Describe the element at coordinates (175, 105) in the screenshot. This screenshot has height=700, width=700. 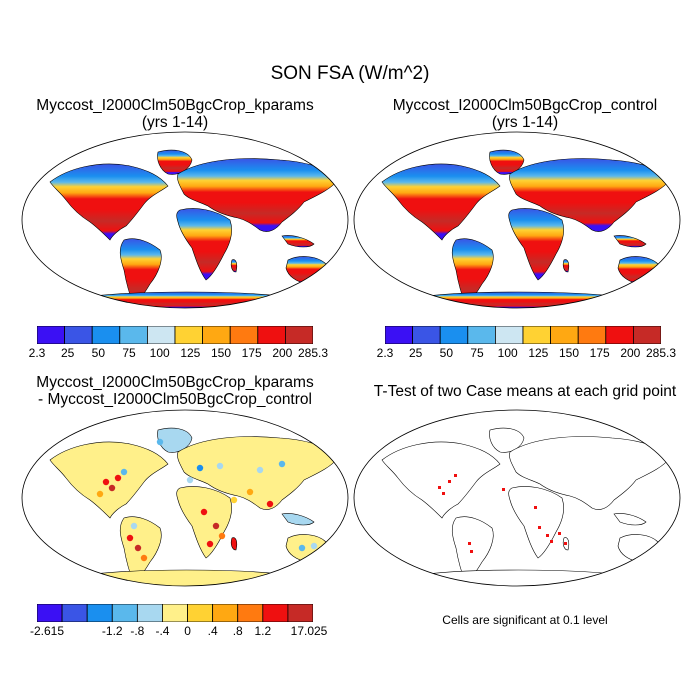
I see `panel-1-title-line1: Myccost_I2000Clm50BgcCrop_kparams` at that location.